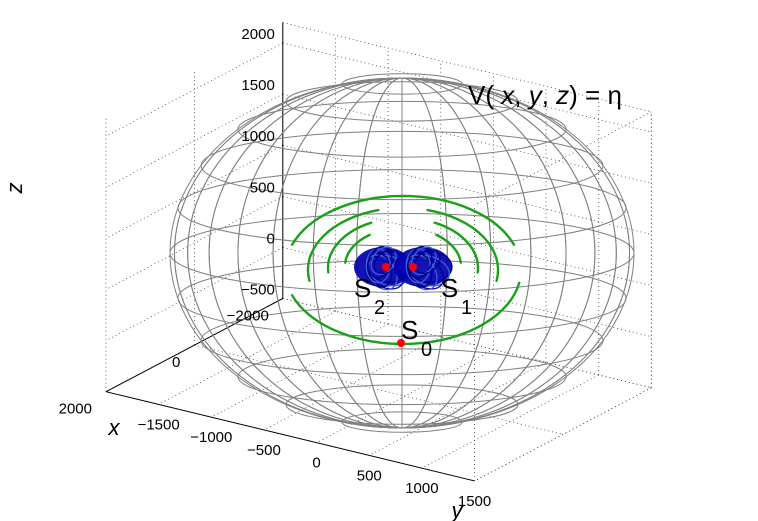  I want to click on y-tick-label: 500, so click(369, 475).